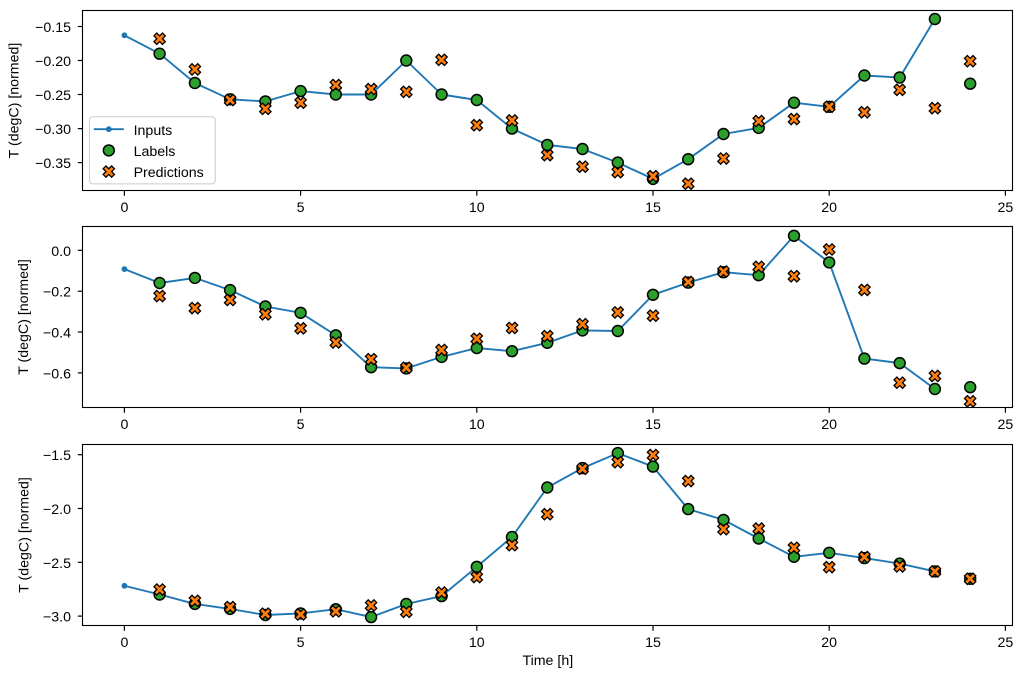 The width and height of the screenshot is (1023, 679). Describe the element at coordinates (57, 374) in the screenshot. I see `svg-text: −0.6` at that location.